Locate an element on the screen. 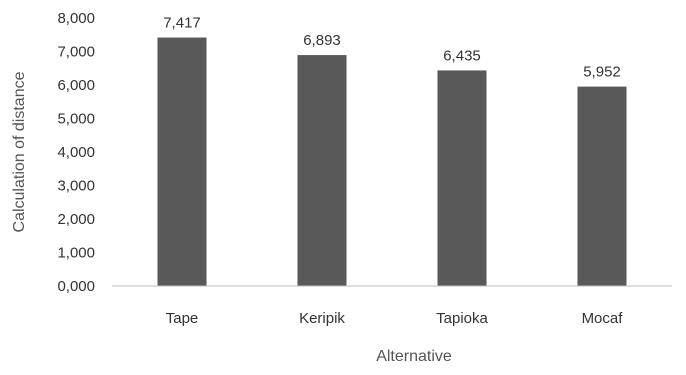 The image size is (686, 375). bar-tape is located at coordinates (182, 161).